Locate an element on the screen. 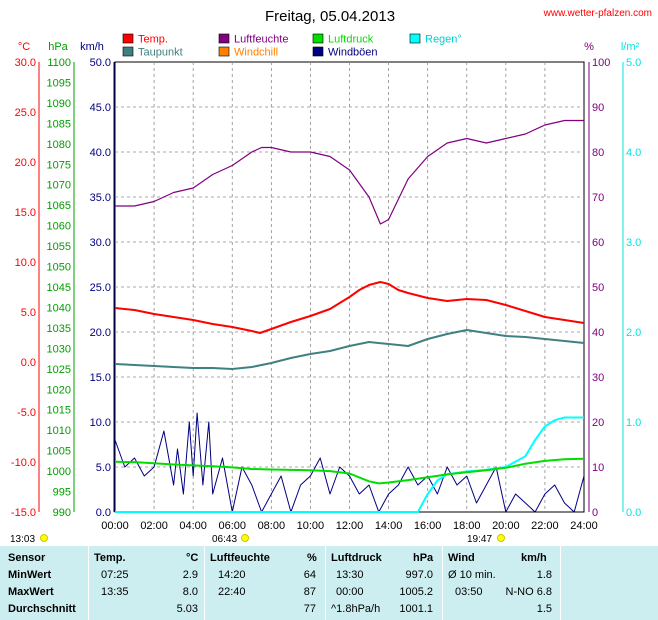 This screenshot has height=620, width=658. row-max-hum-time: 22:40 is located at coordinates (232, 592).